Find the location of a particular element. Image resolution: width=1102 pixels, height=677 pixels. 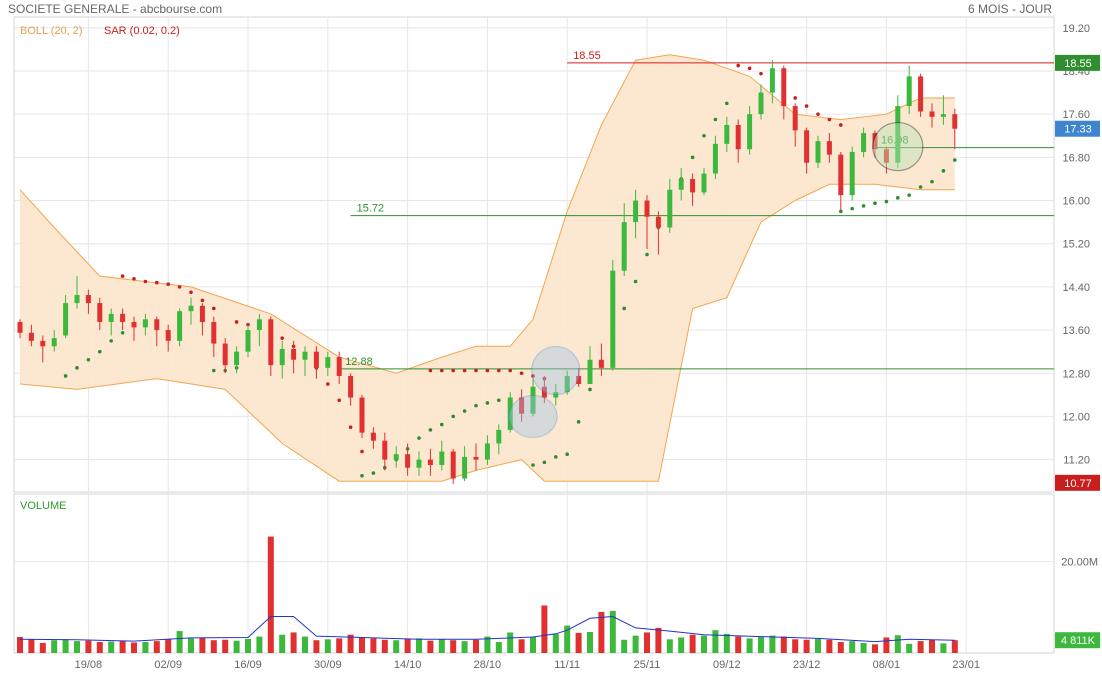

high-badge is located at coordinates (1077, 62).